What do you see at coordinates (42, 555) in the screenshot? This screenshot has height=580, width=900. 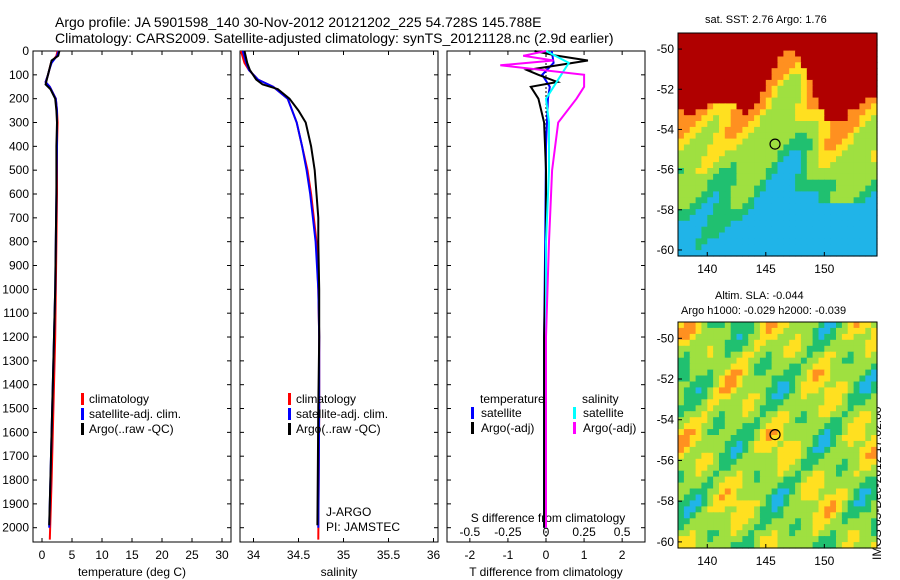 I see `temperature-xtick-label: 0` at bounding box center [42, 555].